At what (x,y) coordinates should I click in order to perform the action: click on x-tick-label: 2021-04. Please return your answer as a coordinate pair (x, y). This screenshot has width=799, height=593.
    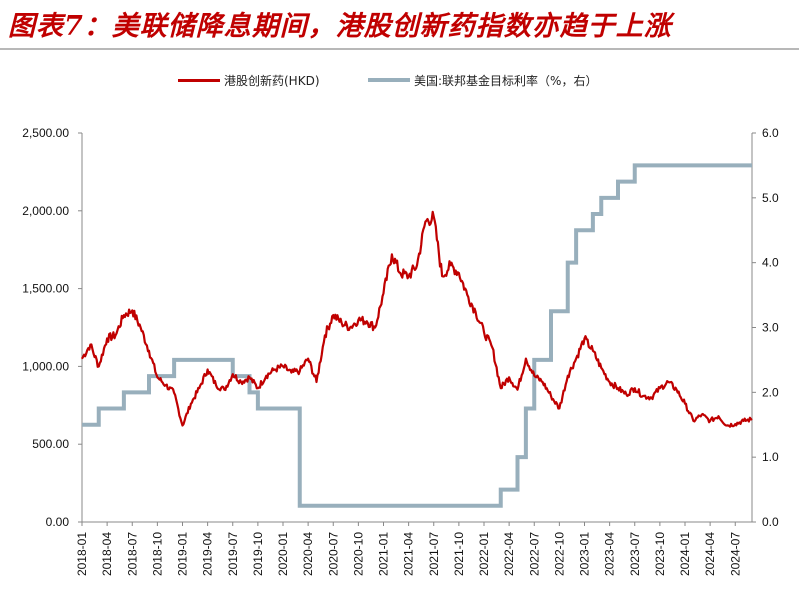
    Looking at the image, I should click on (409, 554).